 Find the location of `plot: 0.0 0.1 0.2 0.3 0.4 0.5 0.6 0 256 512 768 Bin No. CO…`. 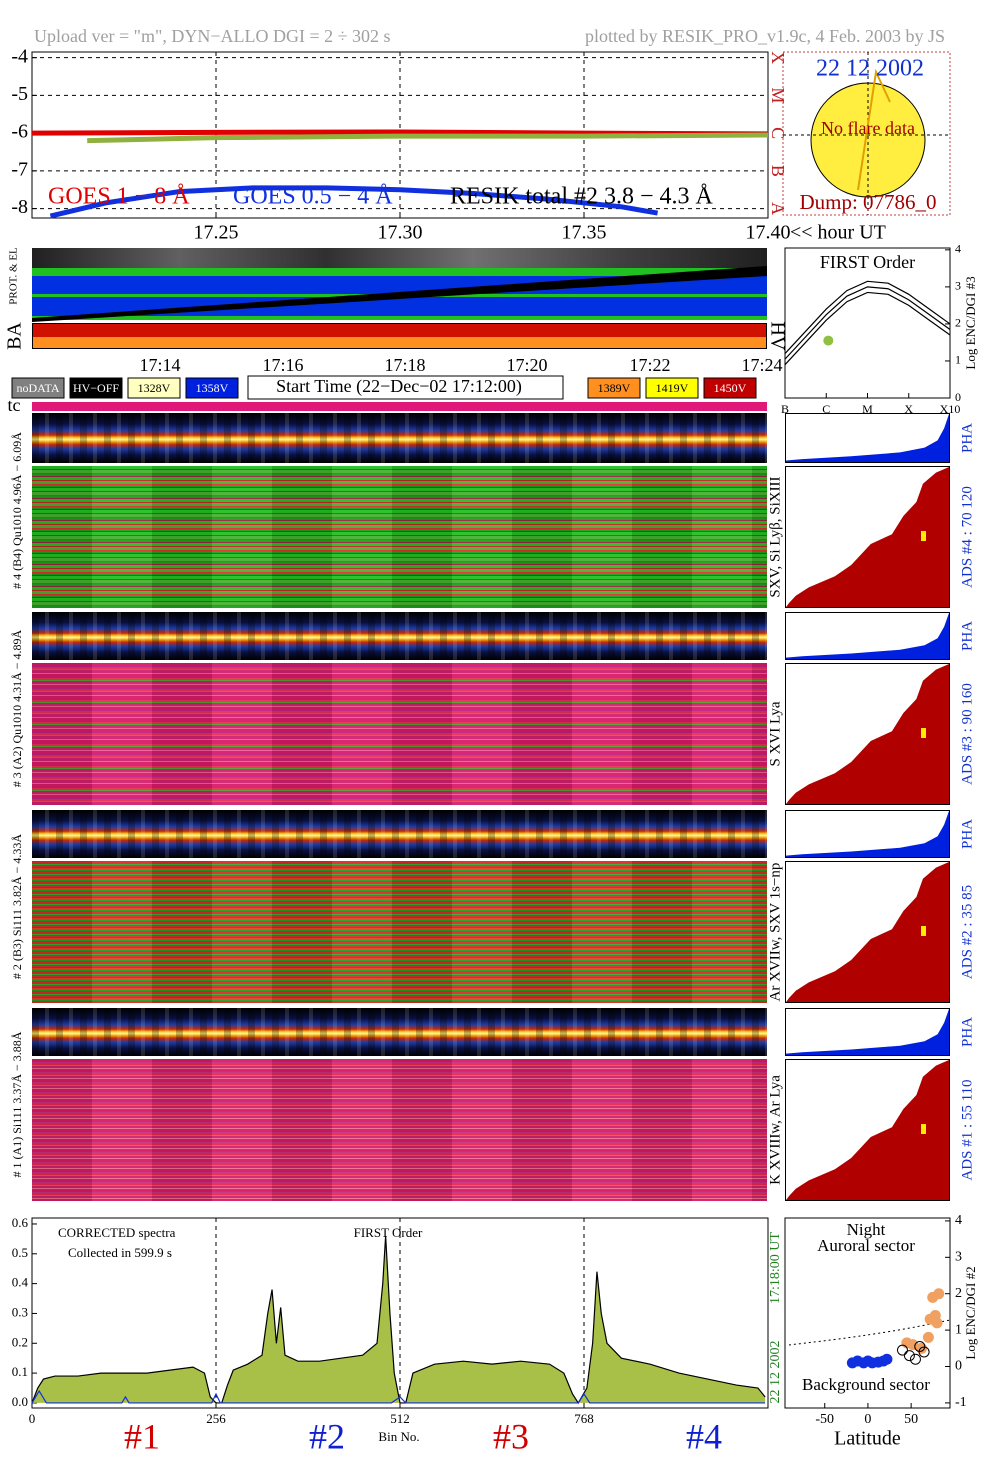

plot: 0.0 0.1 0.2 0.3 0.4 0.5 0.6 0 256 512 768 Bin No. CO… is located at coordinates (397, 1335).